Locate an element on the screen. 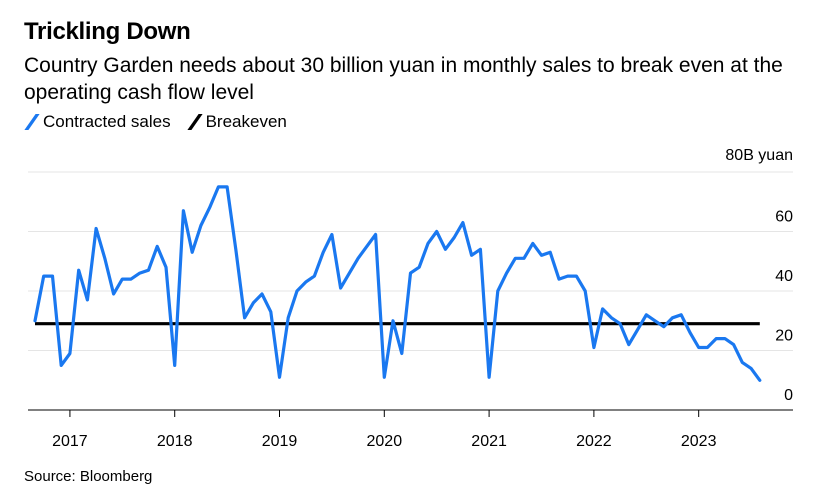  legend-label-contracted: Contracted sales is located at coordinates (107, 121).